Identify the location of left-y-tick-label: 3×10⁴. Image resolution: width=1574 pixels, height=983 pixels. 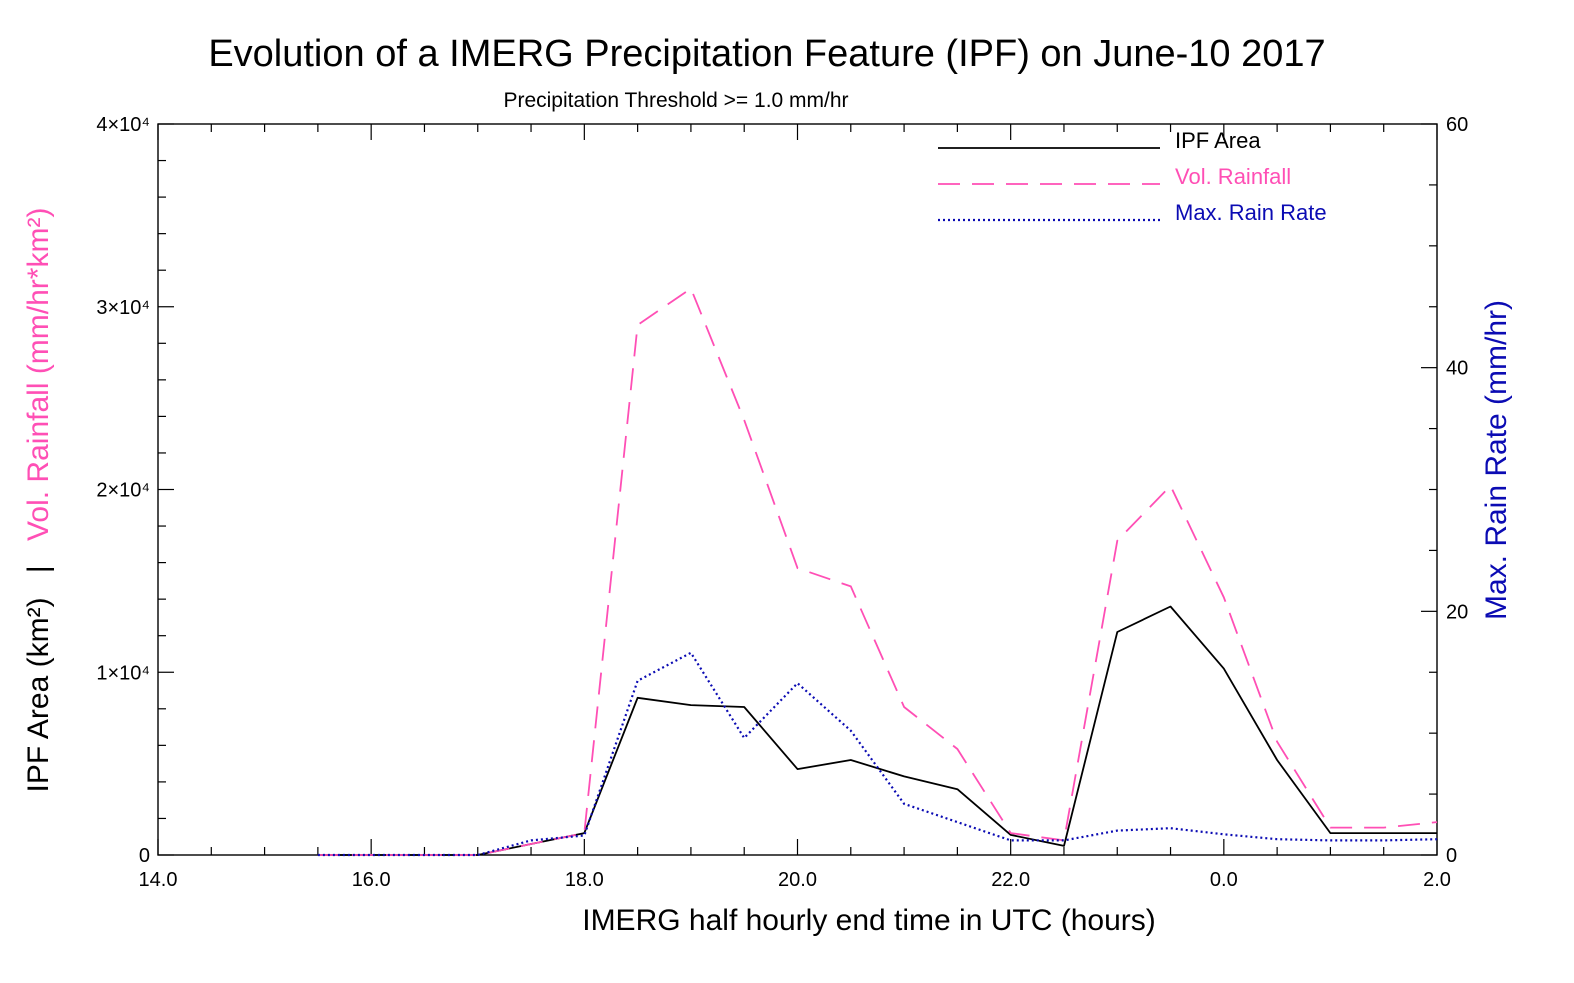
(123, 308).